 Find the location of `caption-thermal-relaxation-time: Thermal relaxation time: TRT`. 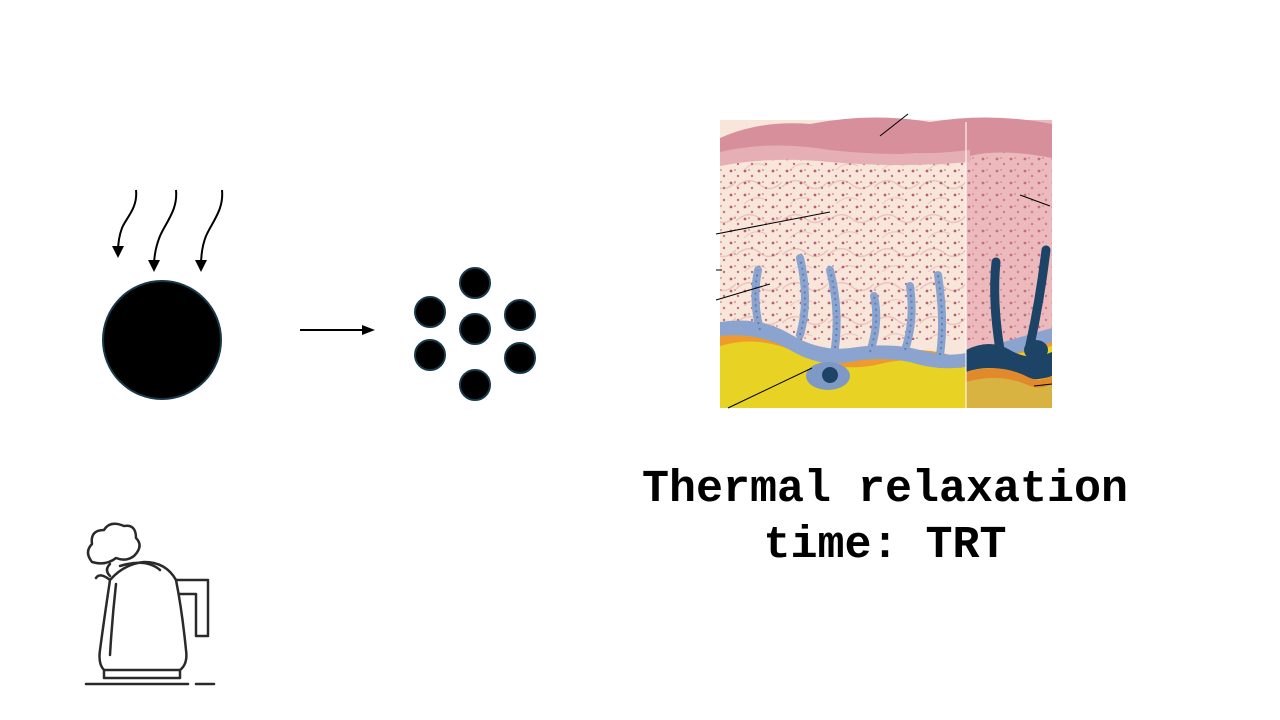

caption-thermal-relaxation-time: Thermal relaxation time: TRT is located at coordinates (885, 518).